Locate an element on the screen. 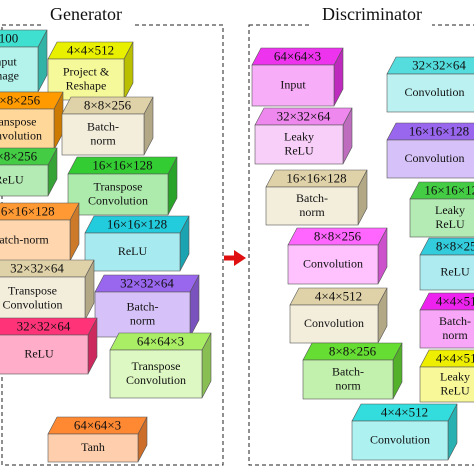  block: 8×8×256 Batch-norm is located at coordinates (352, 371).